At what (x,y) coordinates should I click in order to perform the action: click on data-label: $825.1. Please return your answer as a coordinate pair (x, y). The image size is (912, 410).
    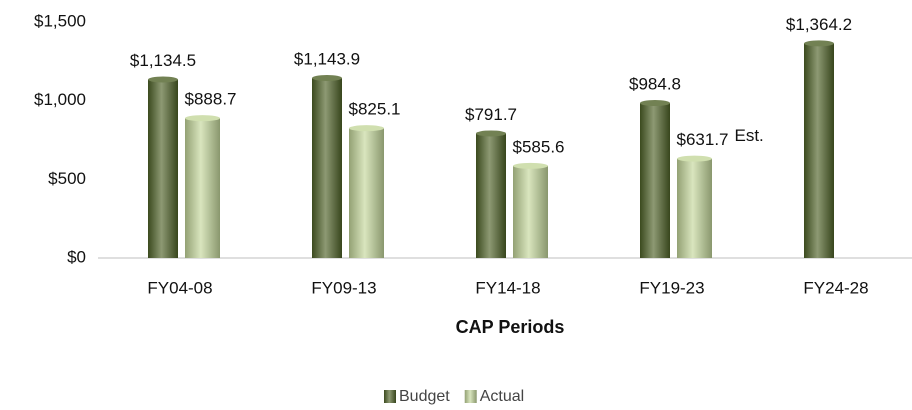
    Looking at the image, I should click on (375, 109).